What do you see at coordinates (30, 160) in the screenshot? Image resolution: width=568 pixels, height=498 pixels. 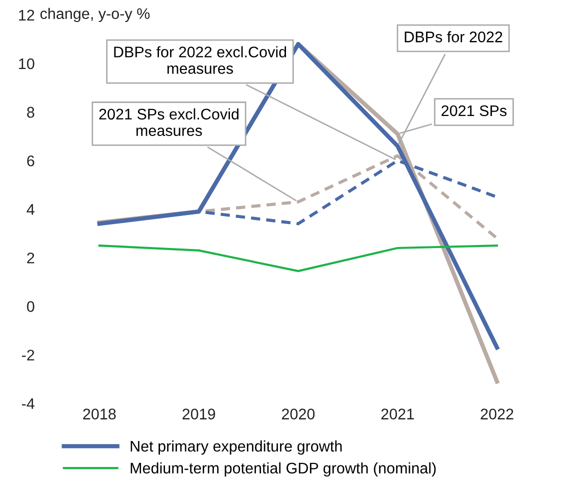 I see `y-tick-label: 6` at bounding box center [30, 160].